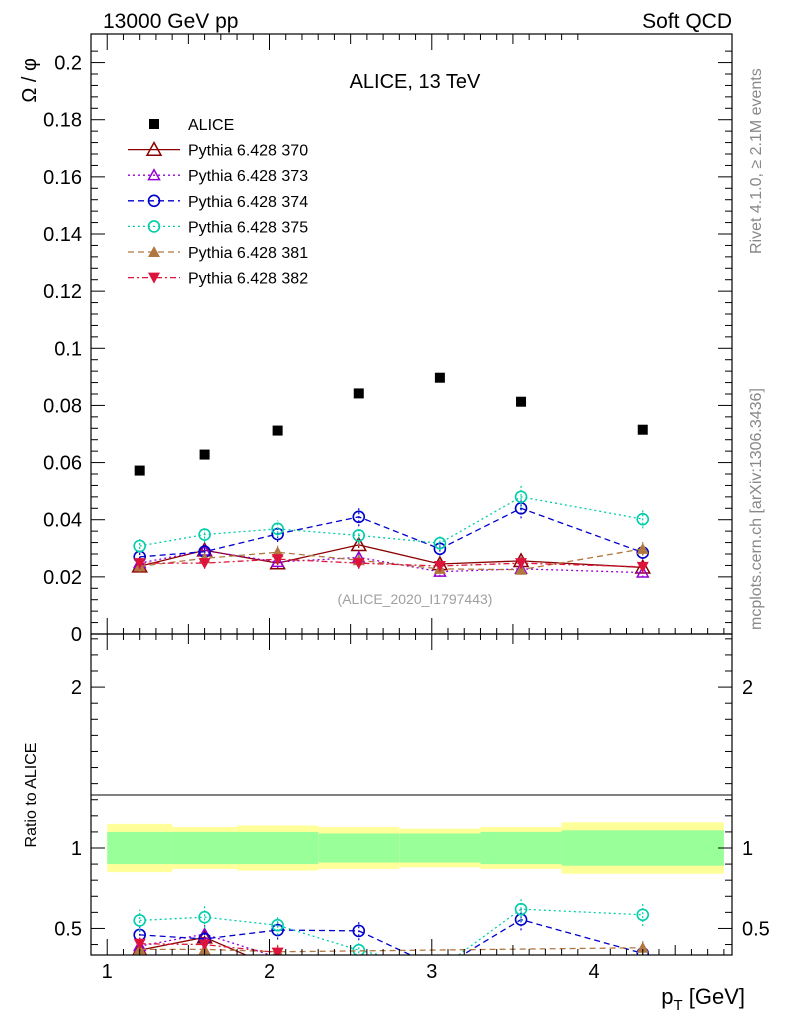 The image size is (786, 1024). I want to click on y-tick-label: 0.18, so click(62, 121).